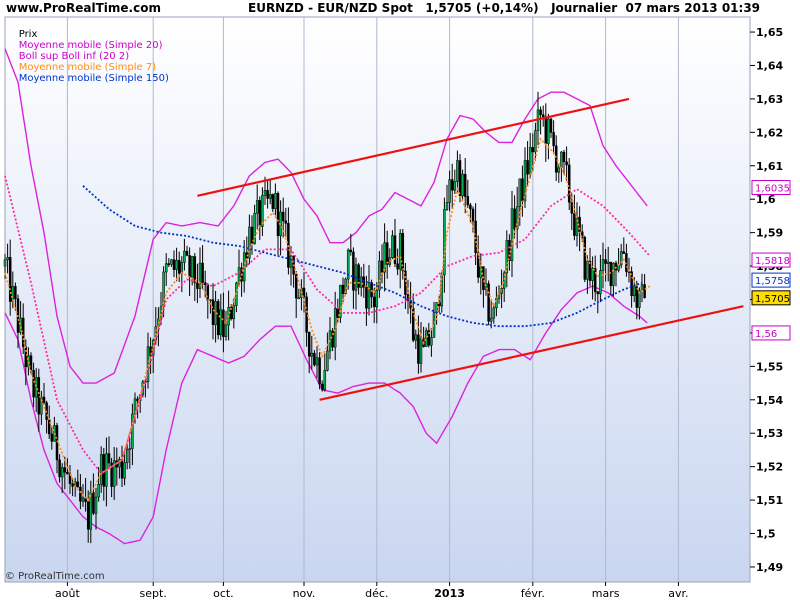  Describe the element at coordinates (55, 576) in the screenshot. I see `copyright: © ProRealTime.com` at that location.